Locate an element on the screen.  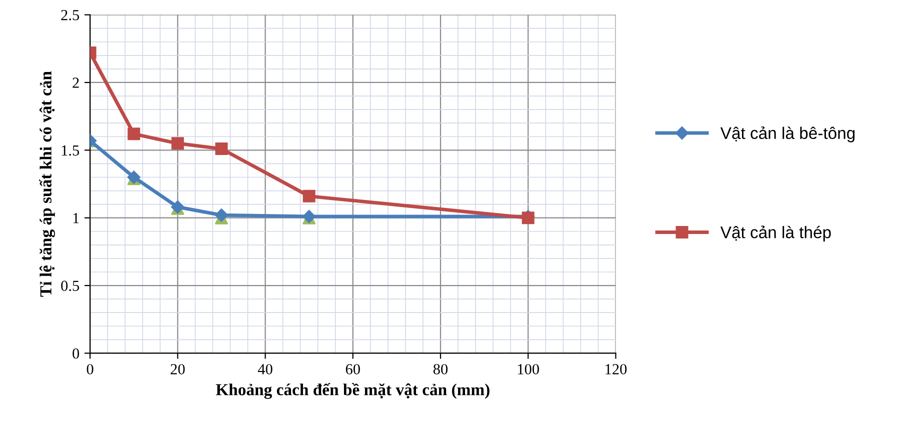
y-axis-title: Tỉ lệ tăng áp suất khi có vật cản is located at coordinates (47, 184).